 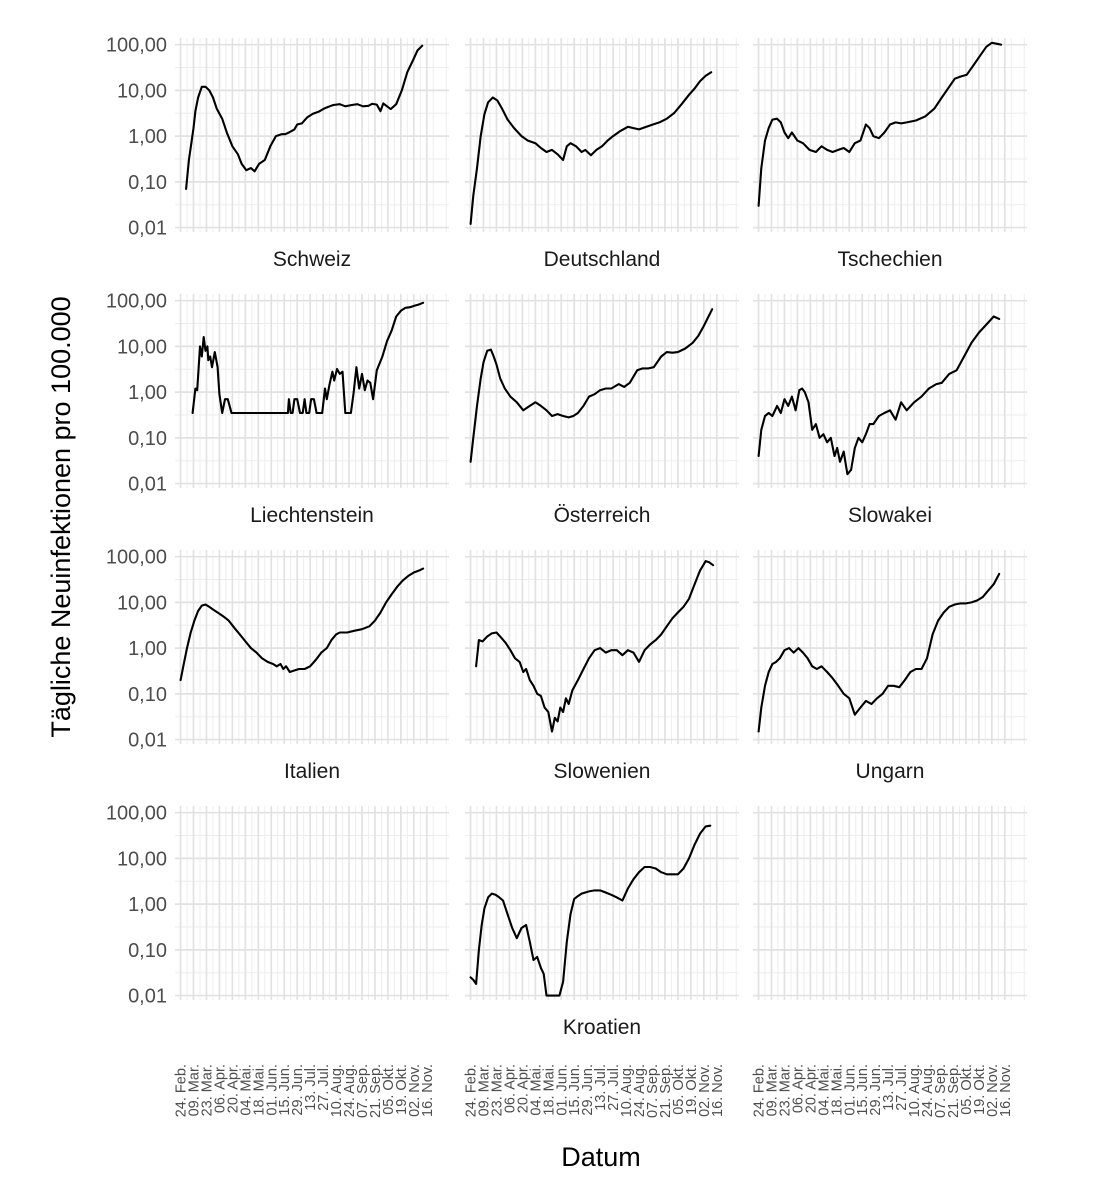 I want to click on facet-label-slowenien: Slowenien, so click(x=602, y=771).